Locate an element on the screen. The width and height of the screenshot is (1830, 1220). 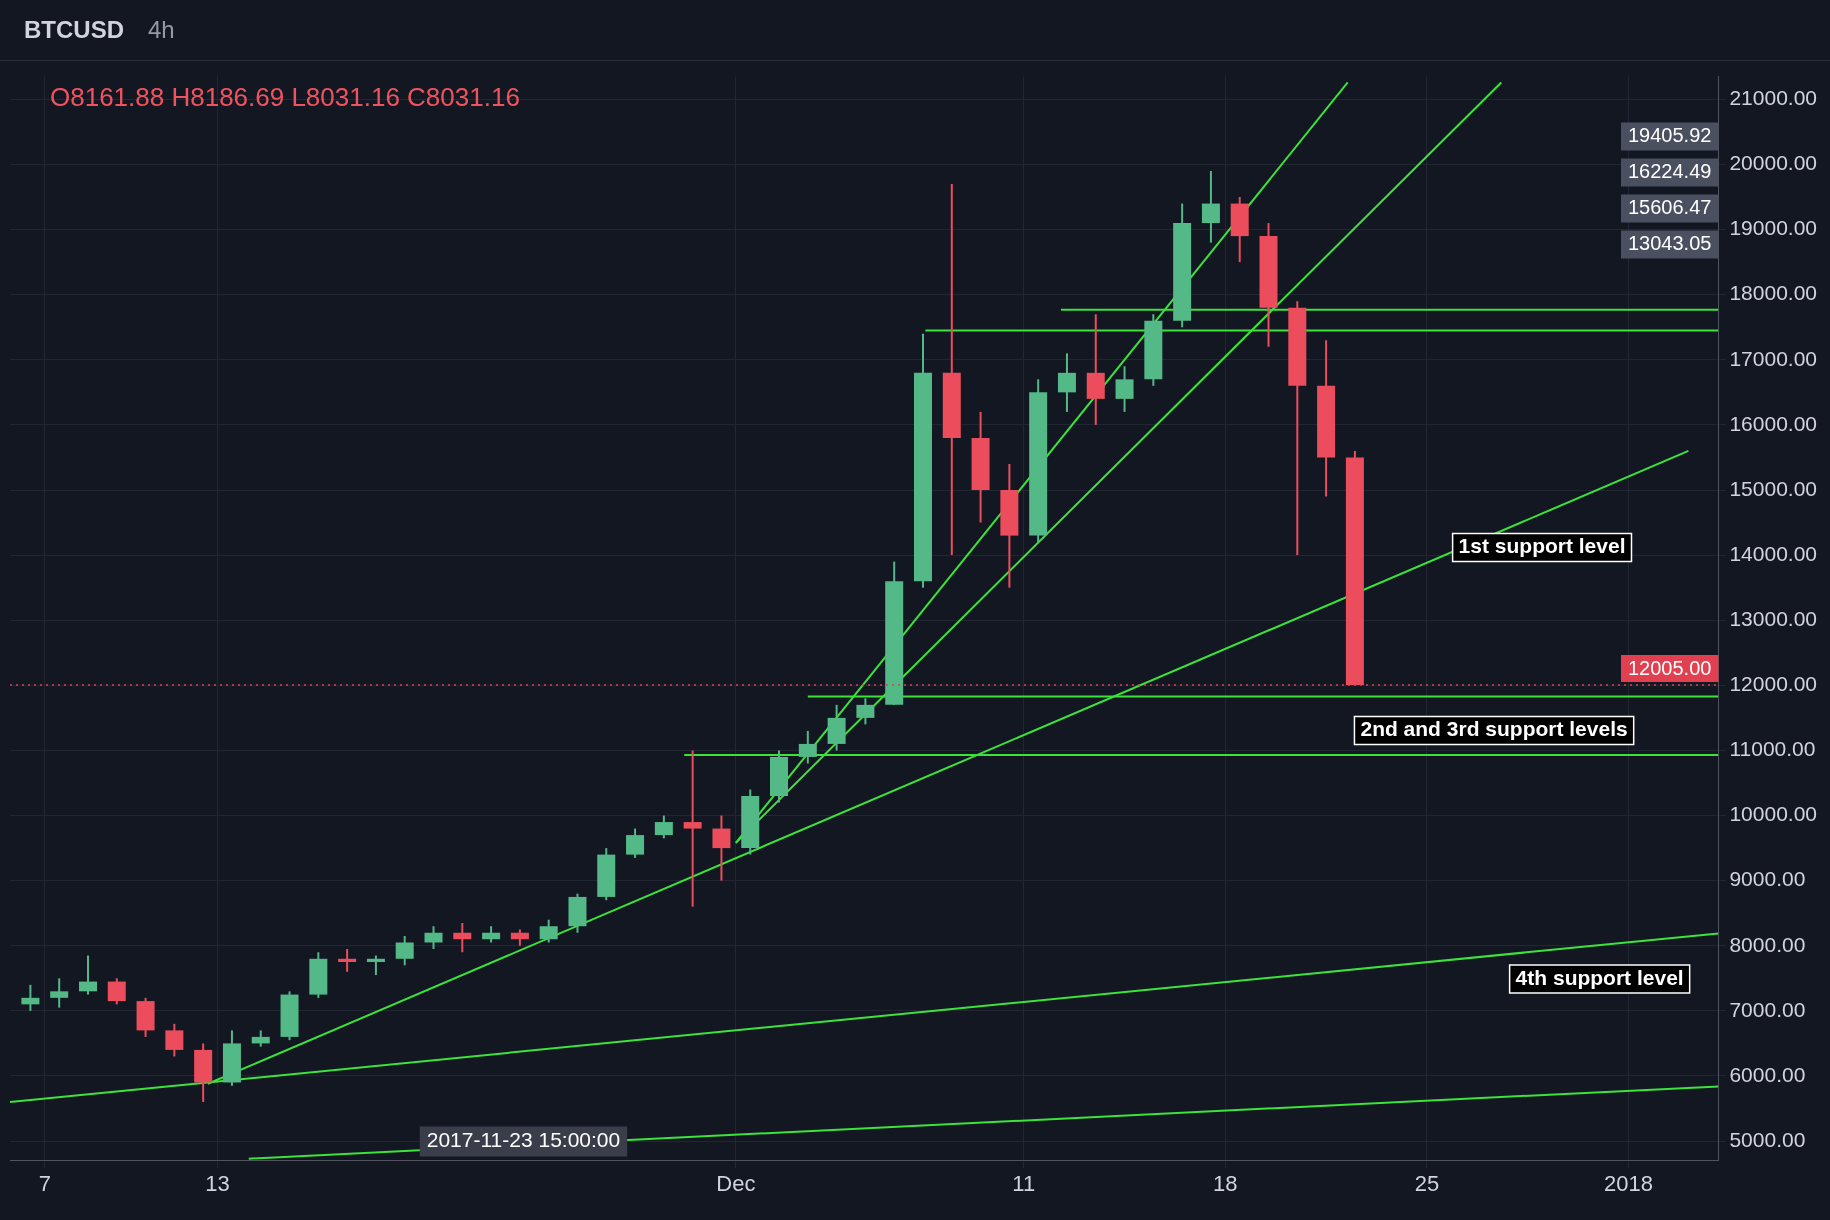
y-tick-label: 18000.00 is located at coordinates (1773, 293).